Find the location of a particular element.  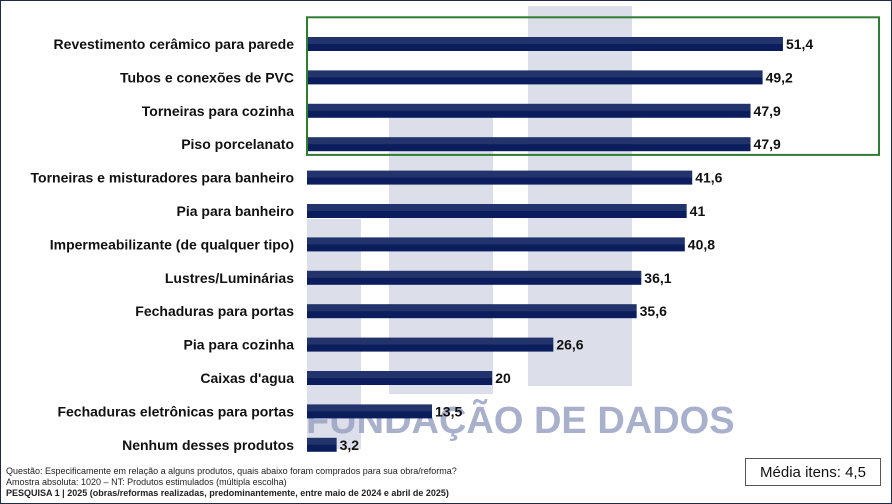

value-label: 20 is located at coordinates (503, 378).